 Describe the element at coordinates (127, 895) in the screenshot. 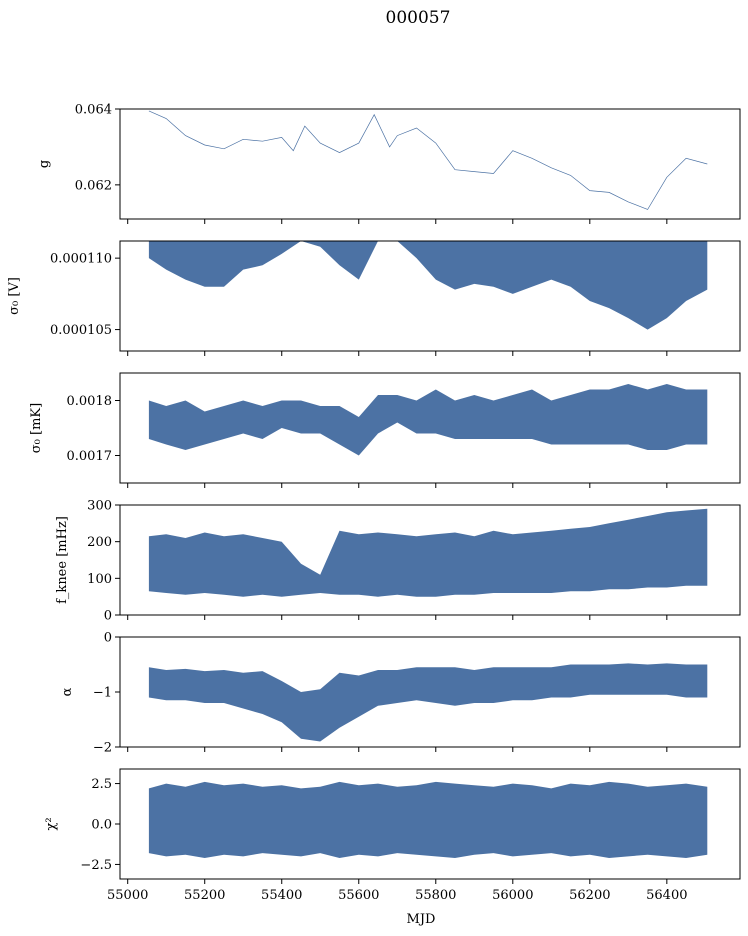

I see `x-tick-label: 55000` at that location.